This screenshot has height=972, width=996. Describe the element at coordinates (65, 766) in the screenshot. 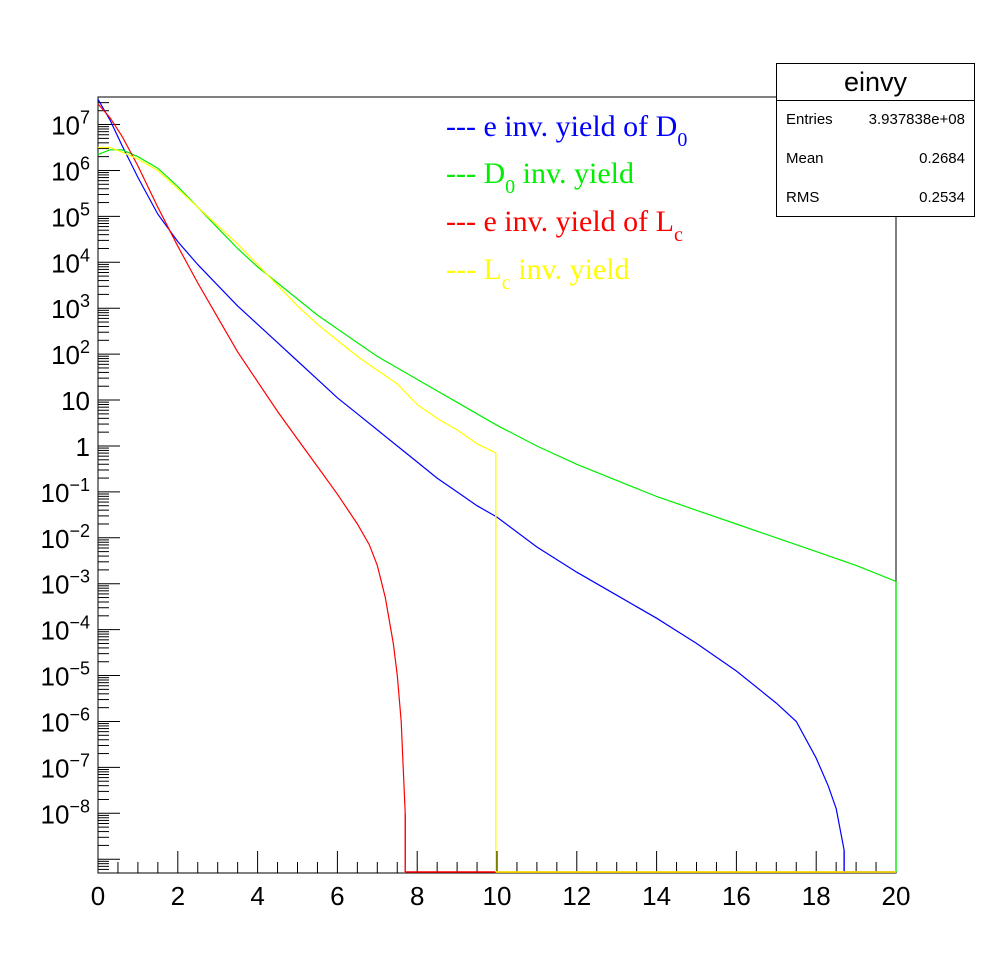

I see `y-tick-label: 10⁻⁷` at that location.